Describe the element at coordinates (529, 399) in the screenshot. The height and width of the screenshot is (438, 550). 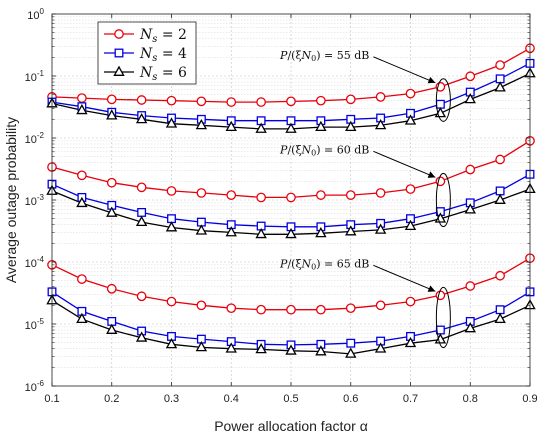
I see `x-tick-label: 0.9` at that location.